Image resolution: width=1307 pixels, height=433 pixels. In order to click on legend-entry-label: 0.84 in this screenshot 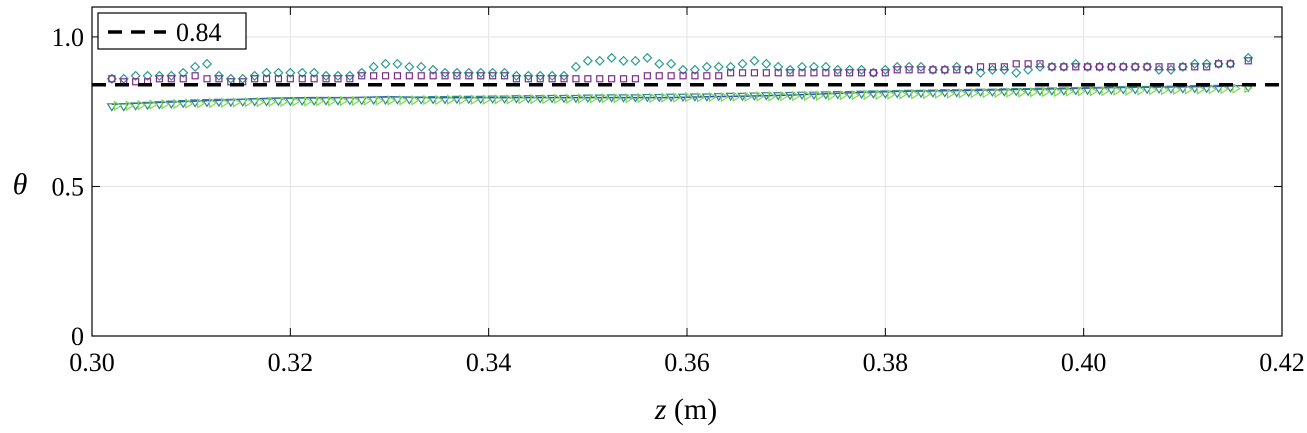, I will do `click(199, 32)`.